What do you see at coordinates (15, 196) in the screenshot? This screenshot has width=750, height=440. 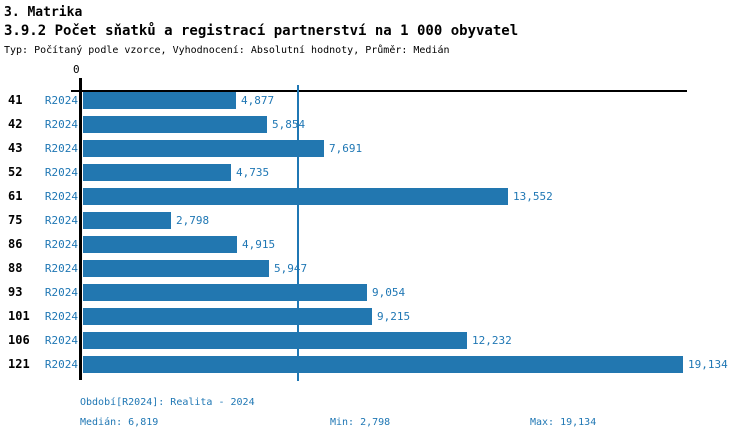 I see `row-category-label: 61` at bounding box center [15, 196].